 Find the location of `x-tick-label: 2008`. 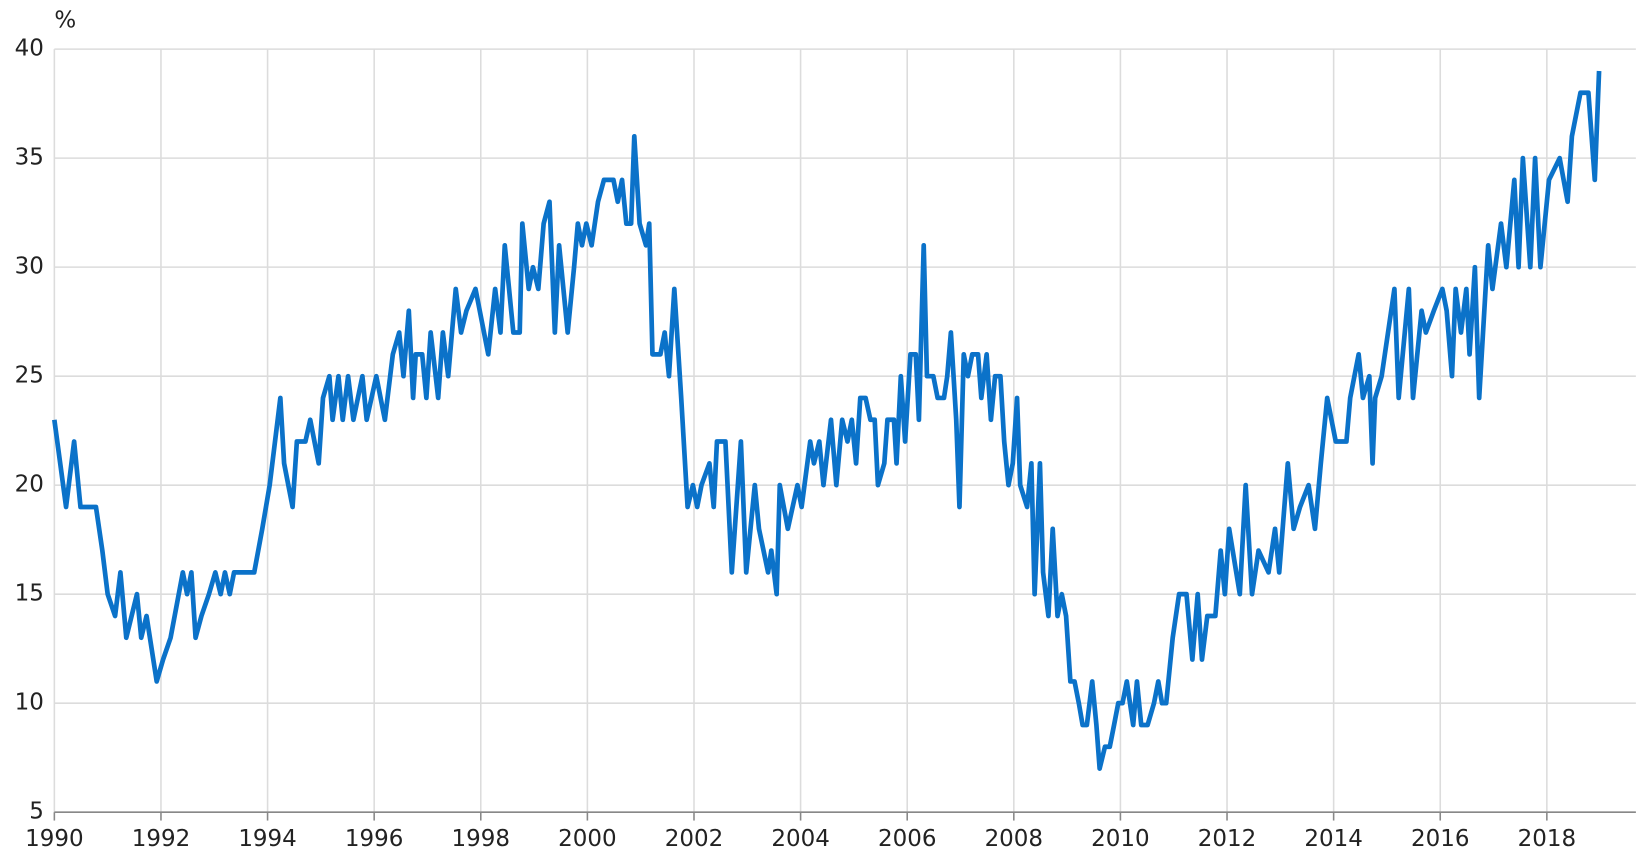

x-tick-label: 2008 is located at coordinates (1014, 839).